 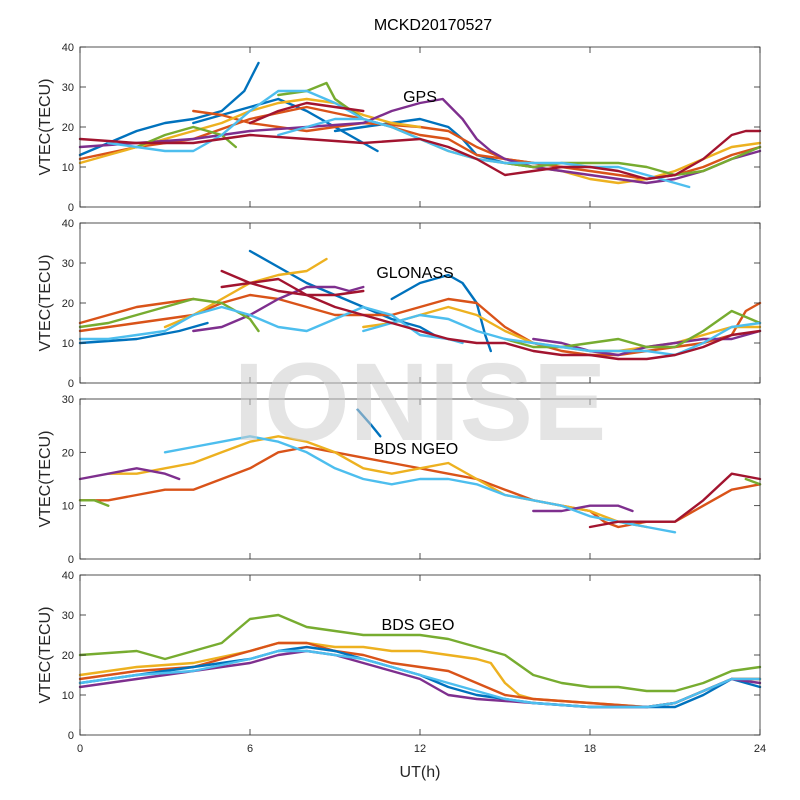 I want to click on x-axis-title: UT(h), so click(x=420, y=772).